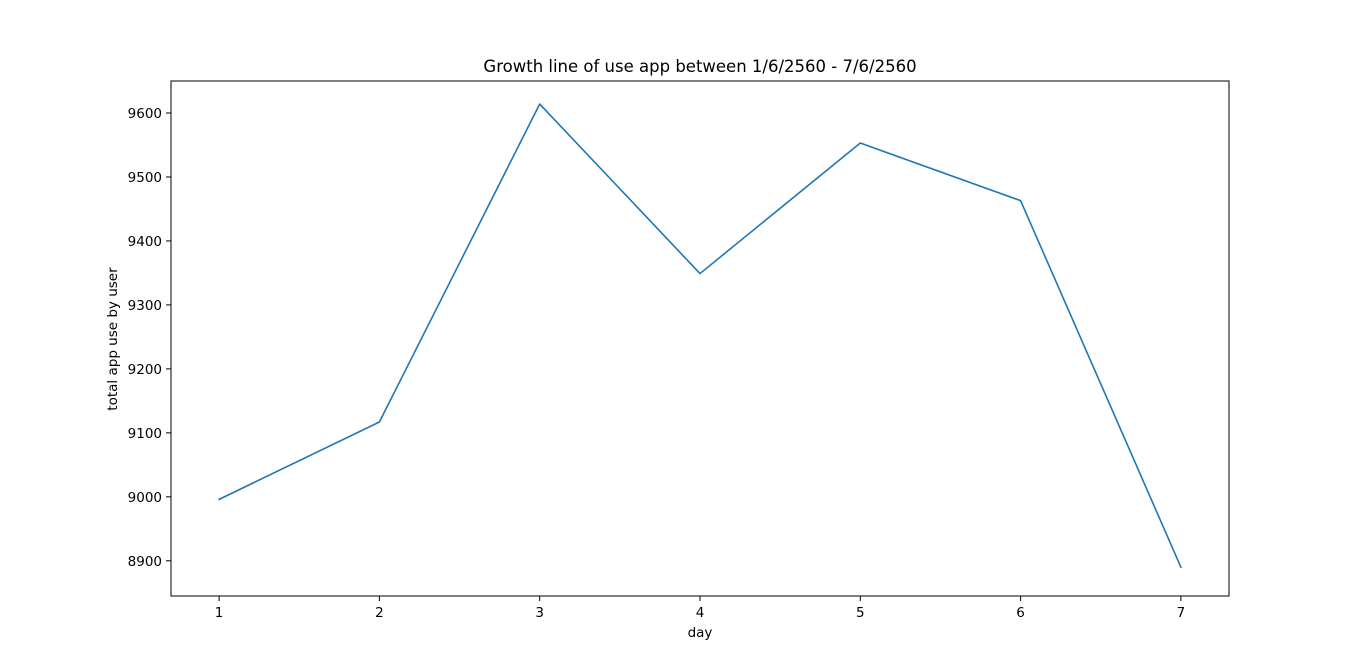  What do you see at coordinates (145, 242) in the screenshot?
I see `y-tick-label: 9400` at bounding box center [145, 242].